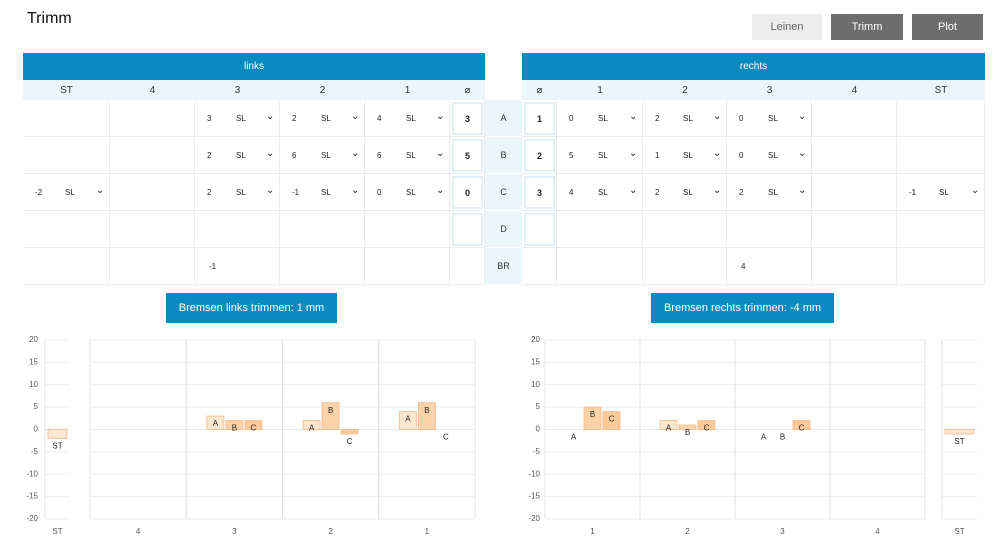 Image resolution: width=1000 pixels, height=555 pixels. I want to click on table-header: rechts, so click(753, 66).